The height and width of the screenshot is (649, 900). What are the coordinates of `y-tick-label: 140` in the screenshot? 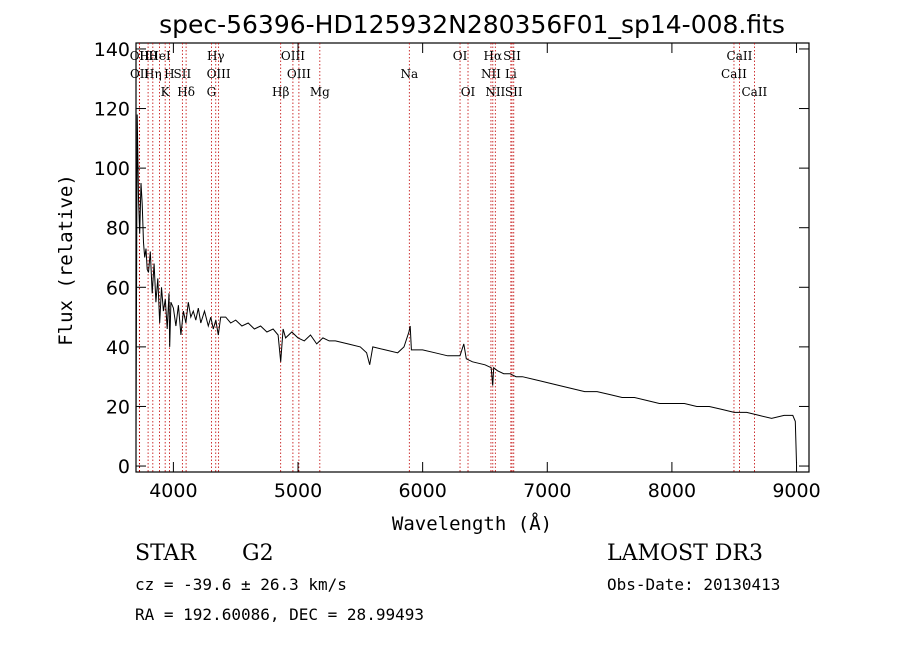 It's located at (112, 50).